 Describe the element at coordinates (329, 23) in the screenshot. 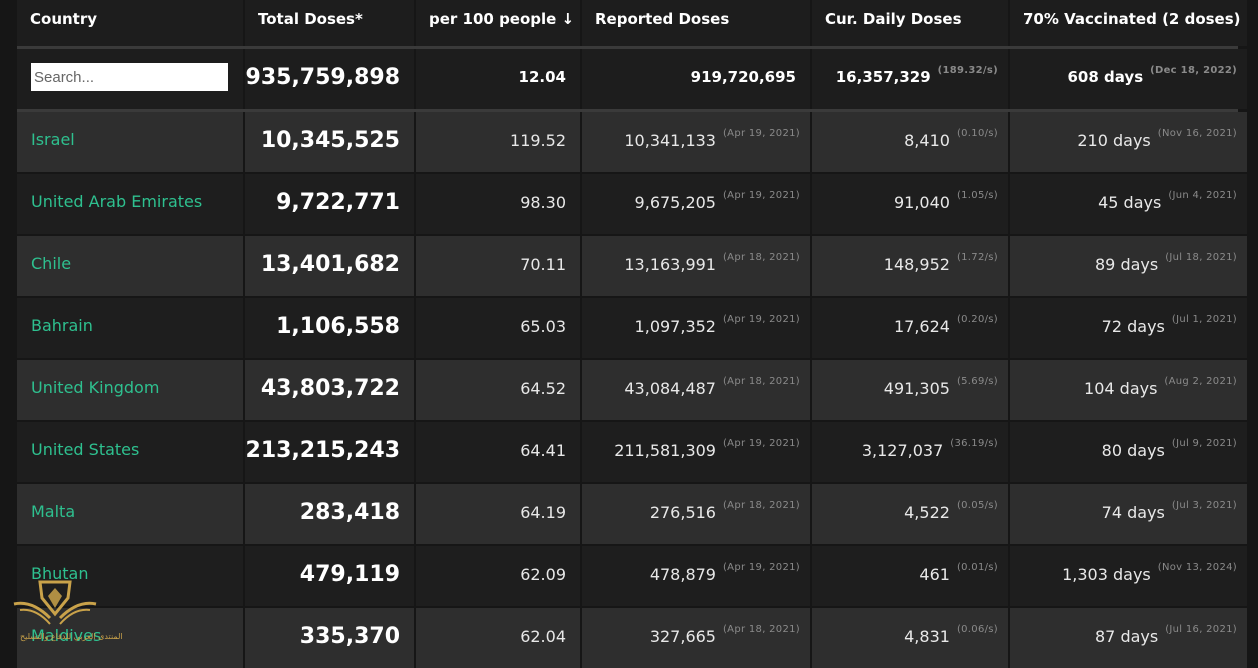

I see `header-total-doses: Total Doses*` at that location.